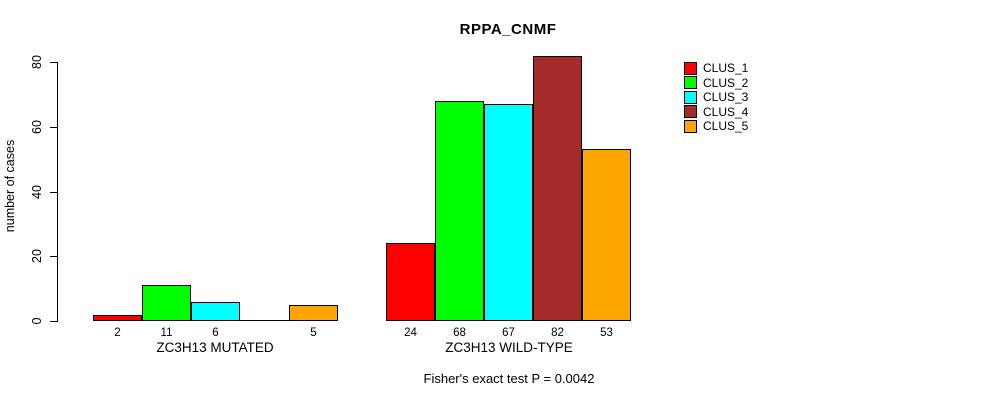 The width and height of the screenshot is (990, 400). I want to click on bar-value-label-clus_1-group2: 24, so click(410, 333).